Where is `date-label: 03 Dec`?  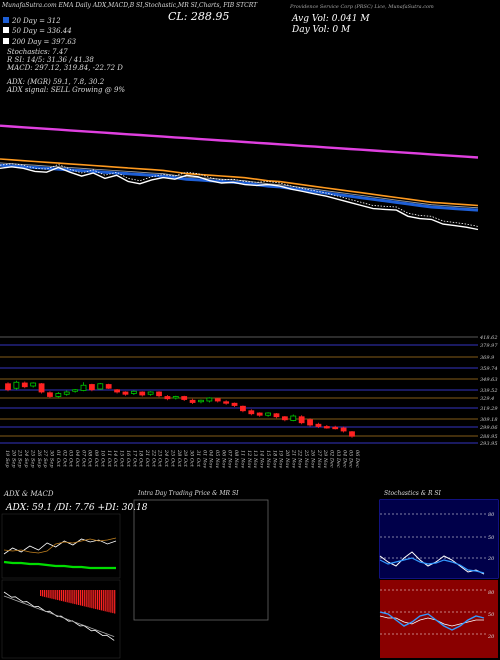 date-label: 03 Dec is located at coordinates (338, 459).